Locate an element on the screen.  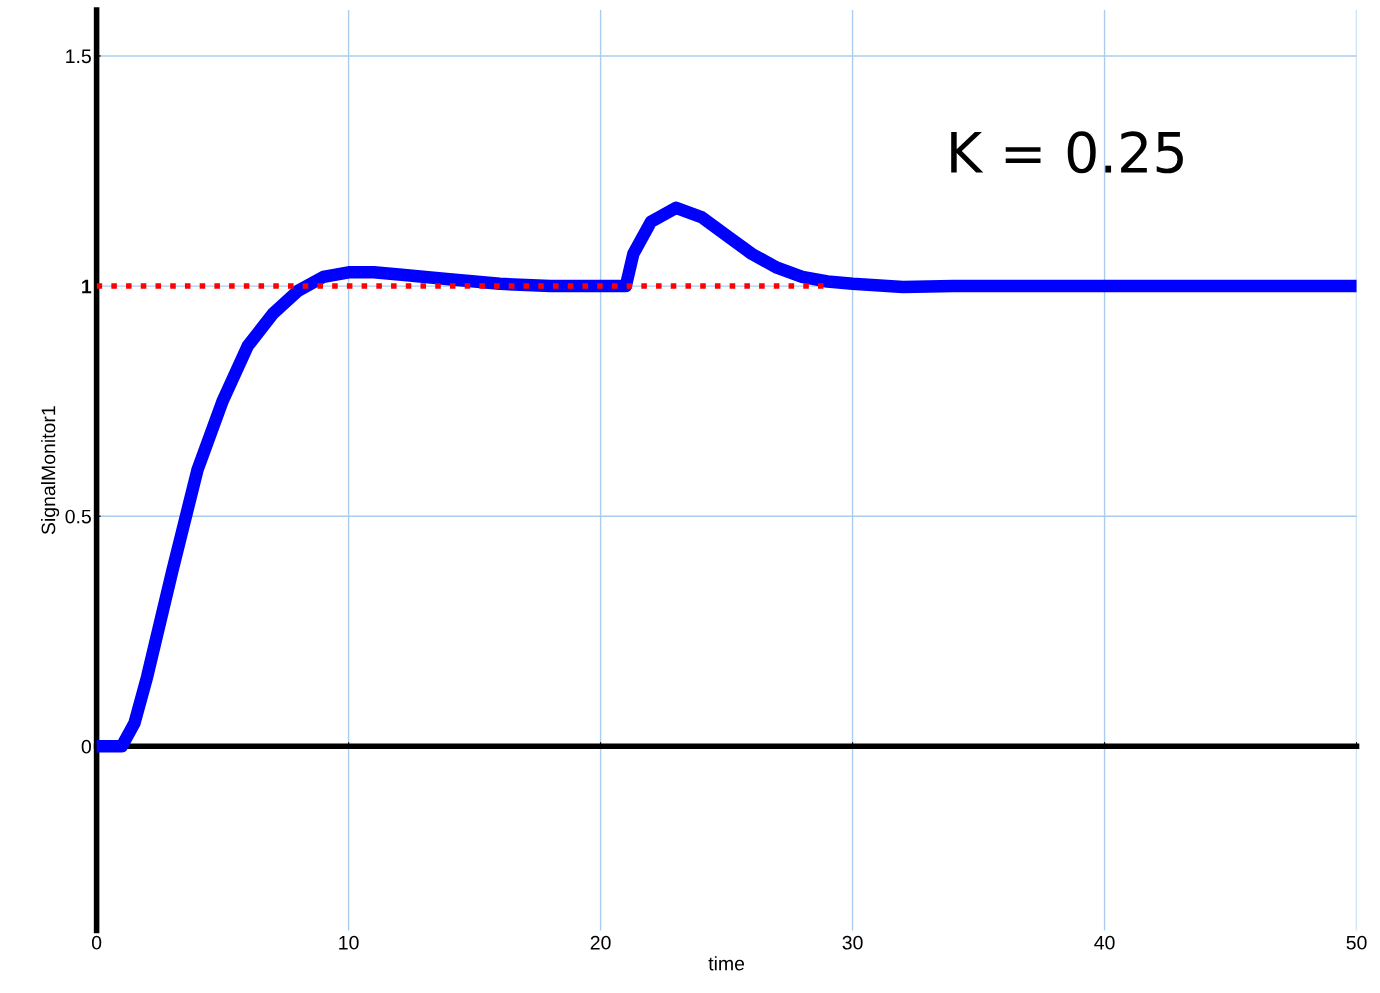
y-tick-label: 1.5 is located at coordinates (78, 56).